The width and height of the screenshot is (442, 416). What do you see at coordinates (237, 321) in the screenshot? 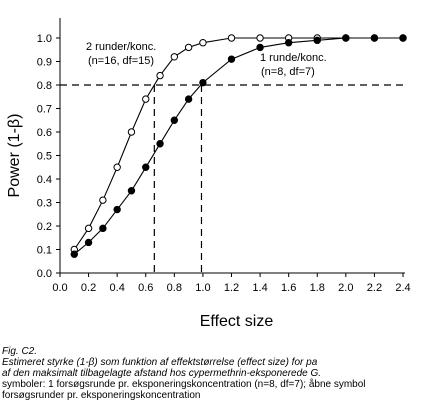
I see `x-axis-title: Effect size` at bounding box center [237, 321].